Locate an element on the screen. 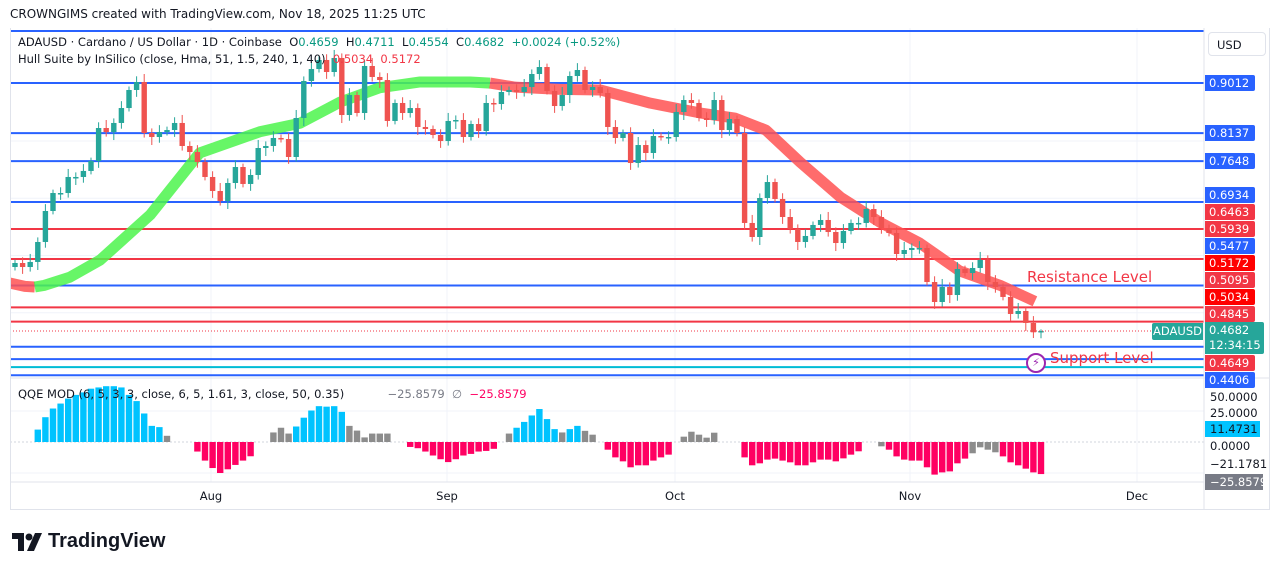 The height and width of the screenshot is (571, 1281). tradingview-logo-icon is located at coordinates (27, 541).